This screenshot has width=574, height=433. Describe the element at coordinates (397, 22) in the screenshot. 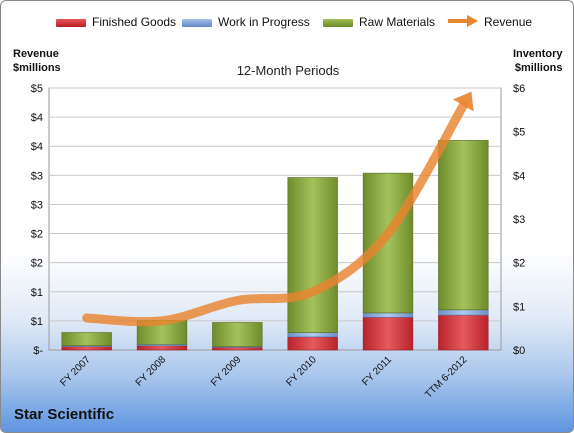

I see `legend-label-raw-materials: Raw Materials` at that location.